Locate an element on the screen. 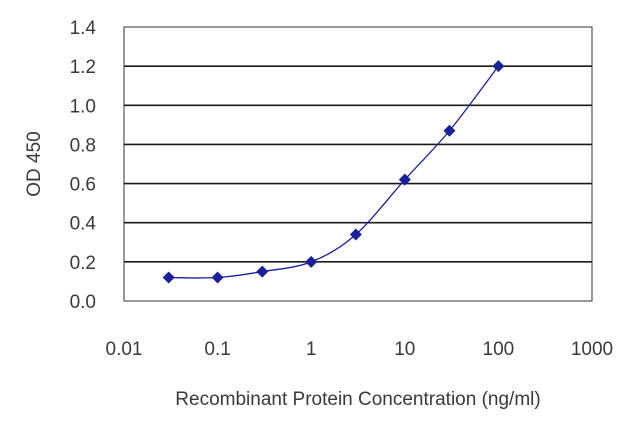 The height and width of the screenshot is (427, 640). x-tick-labels: 0.01 0.1 1 10 100 1000 is located at coordinates (360, 349).